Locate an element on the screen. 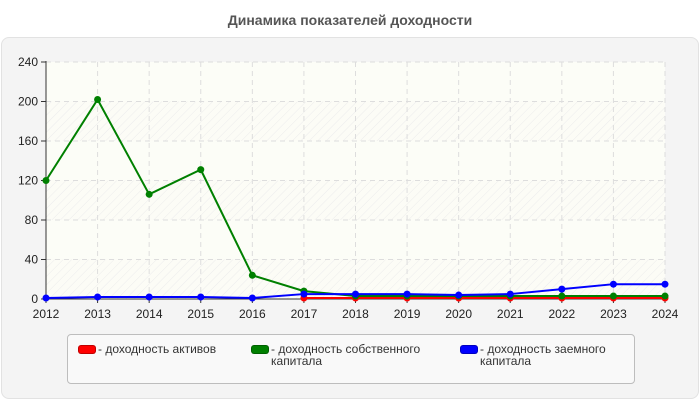 This screenshot has height=400, width=700. chart-title: Динамика показателей доходности is located at coordinates (350, 20).